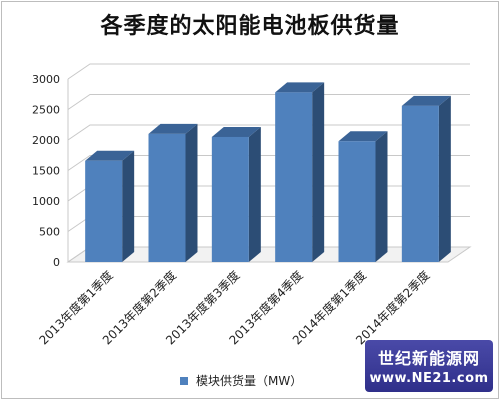  I want to click on chart-title: 各季度的太阳能电池板供货量, so click(250, 26).